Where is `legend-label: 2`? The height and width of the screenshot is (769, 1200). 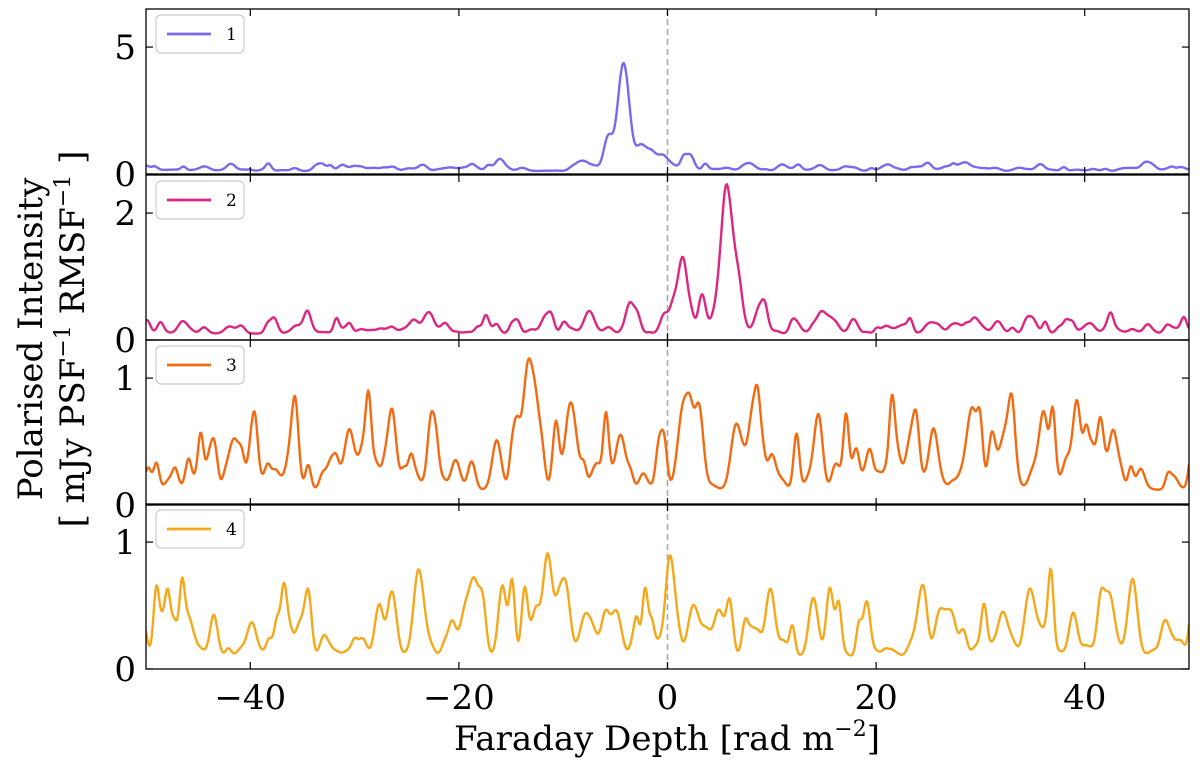 legend-label: 2 is located at coordinates (231, 201).